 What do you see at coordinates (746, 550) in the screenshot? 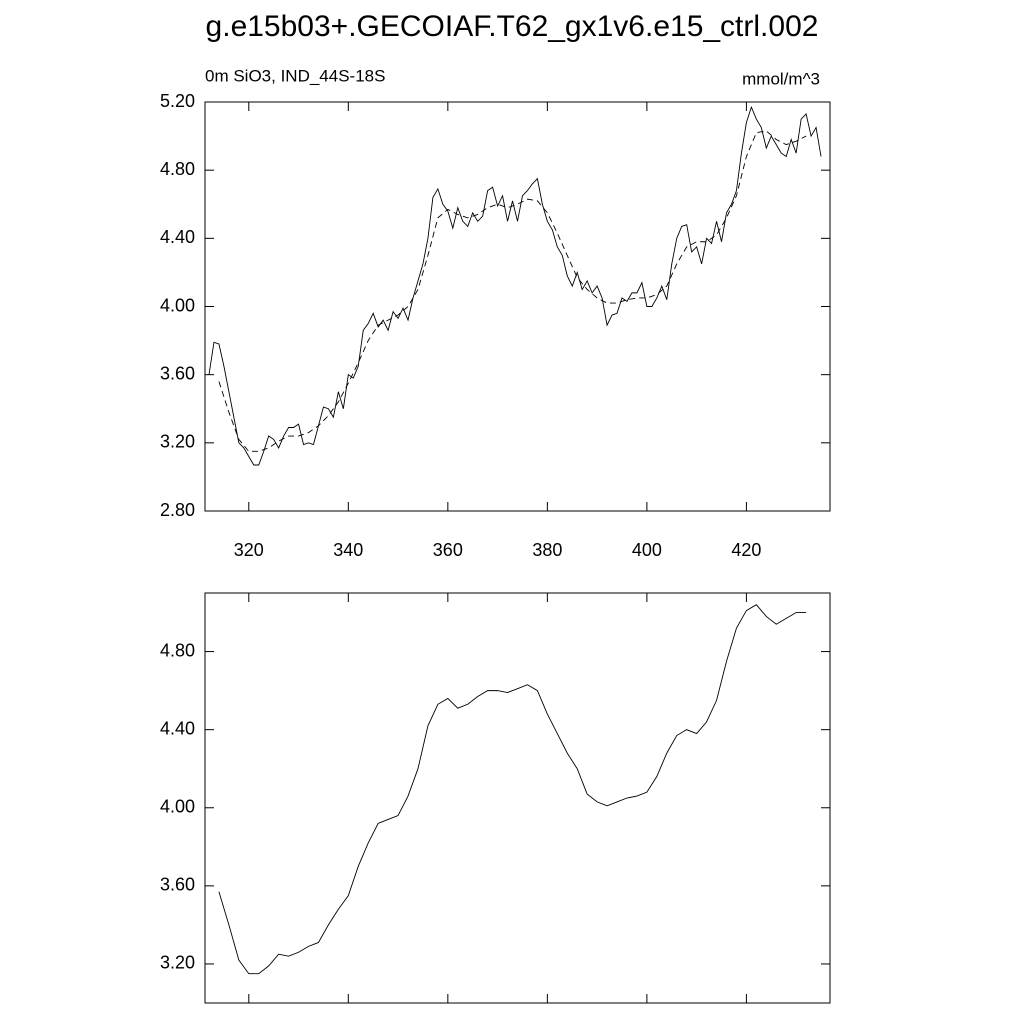
I see `x-tick-label: 420` at bounding box center [746, 550].